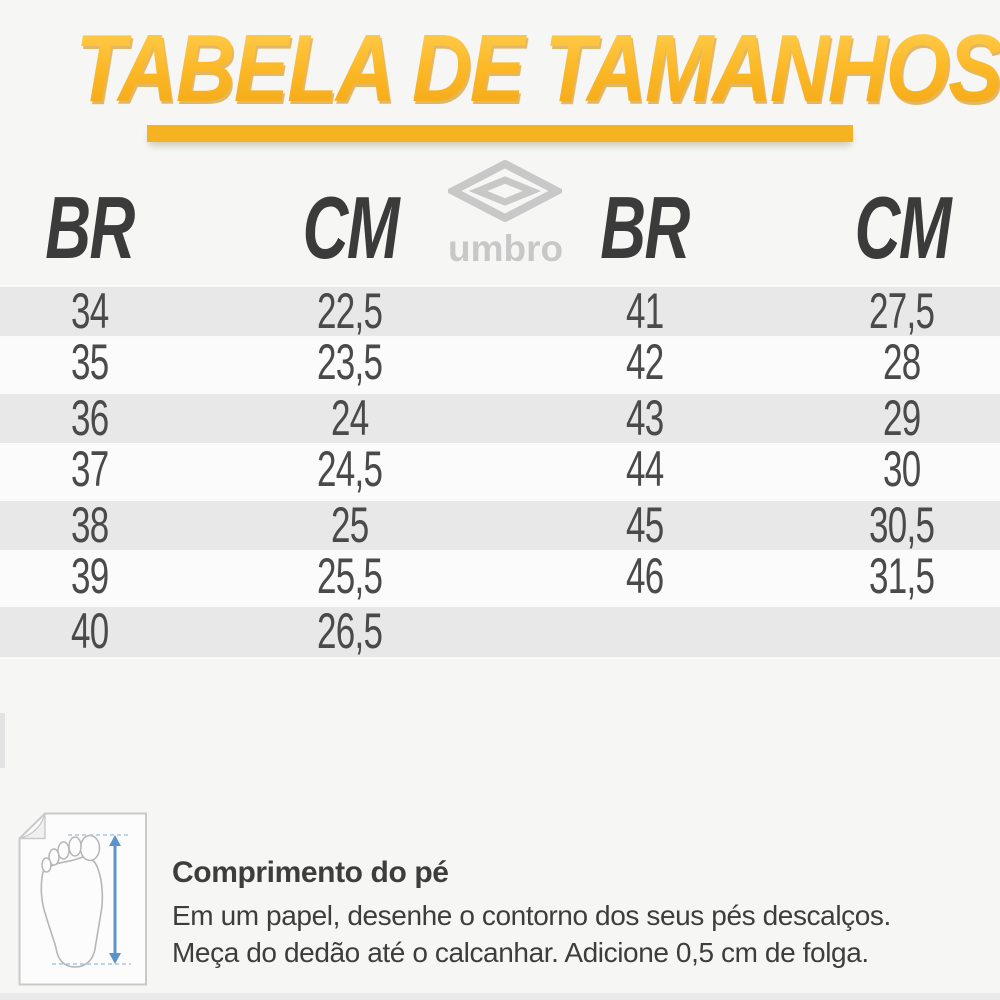  What do you see at coordinates (902, 524) in the screenshot?
I see `table-cell: 30,5` at bounding box center [902, 524].